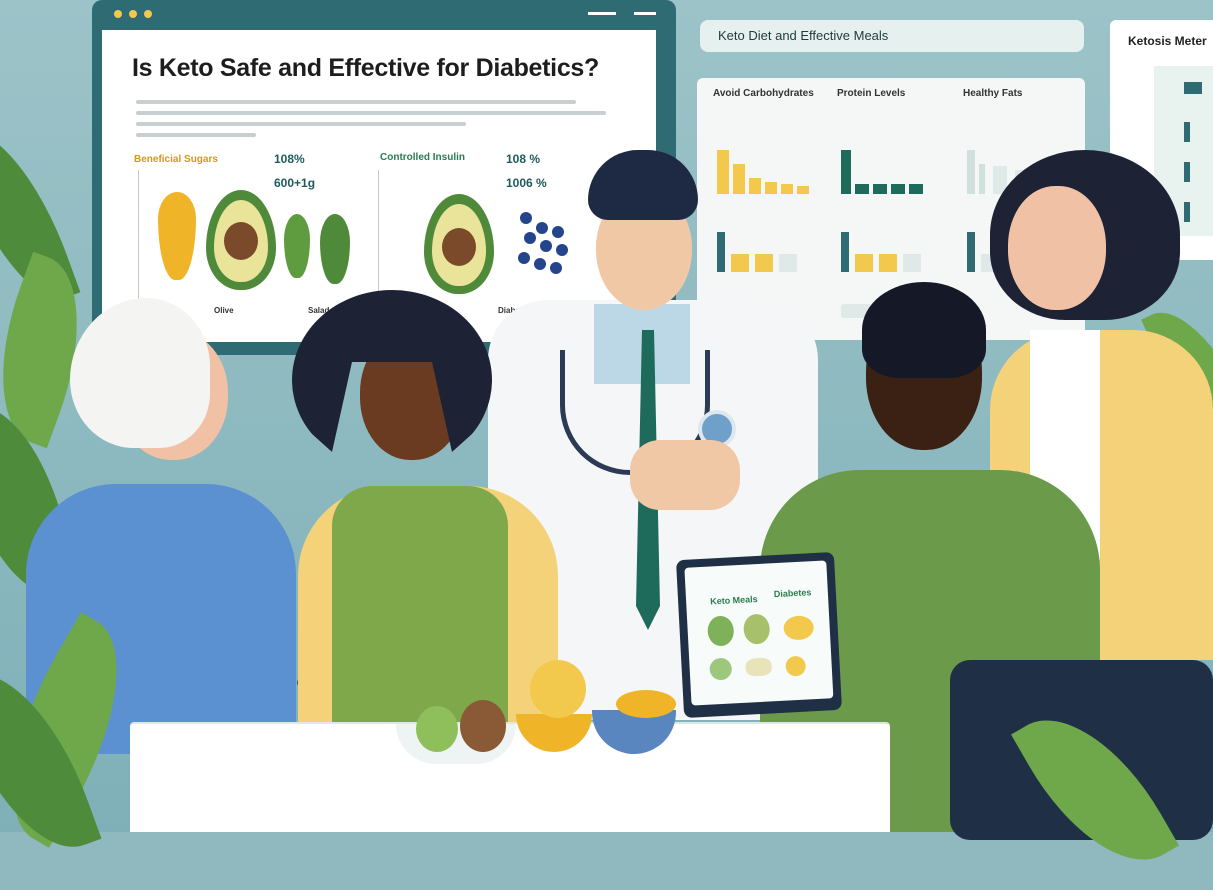 The image size is (1213, 890). What do you see at coordinates (892, 36) in the screenshot?
I see `dashboard-titlebar: Keto Diet and Effective Meals` at bounding box center [892, 36].